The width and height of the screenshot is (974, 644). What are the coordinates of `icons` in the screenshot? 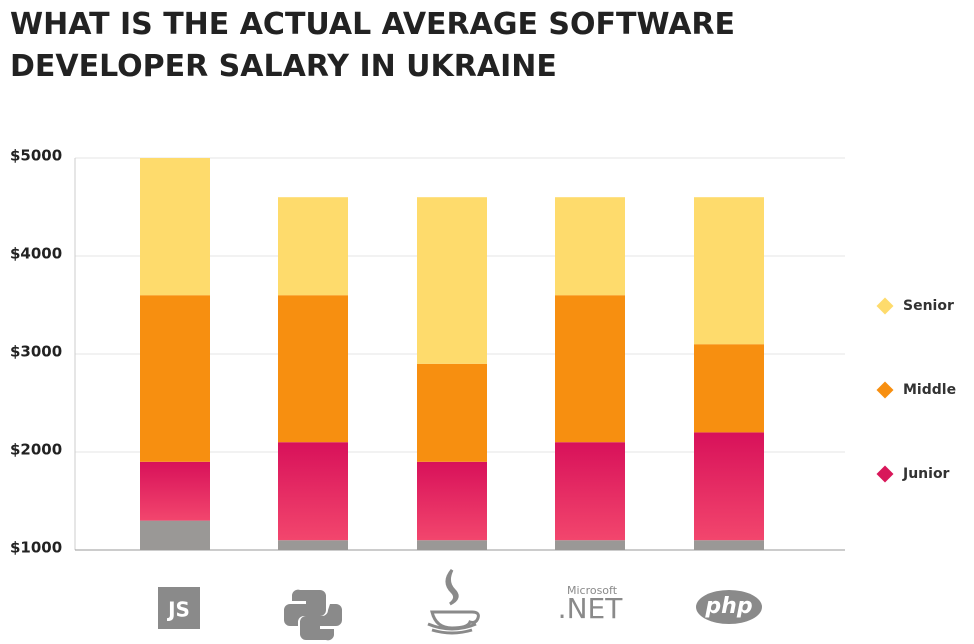 It's located at (460, 605).